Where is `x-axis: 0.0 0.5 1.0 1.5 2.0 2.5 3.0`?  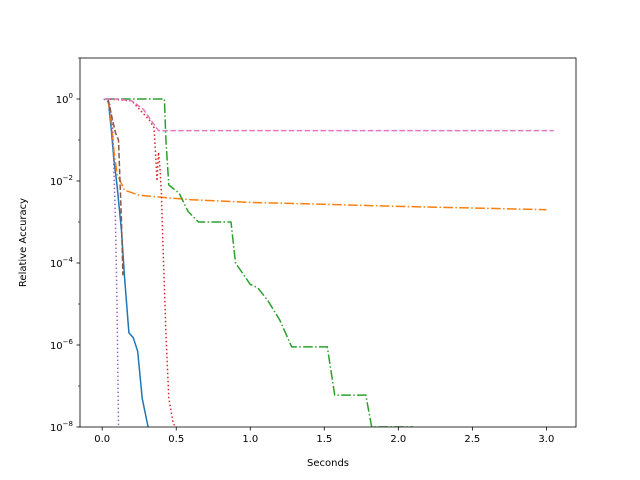
x-axis: 0.0 0.5 1.0 1.5 2.0 2.5 3.0 is located at coordinates (324, 436).